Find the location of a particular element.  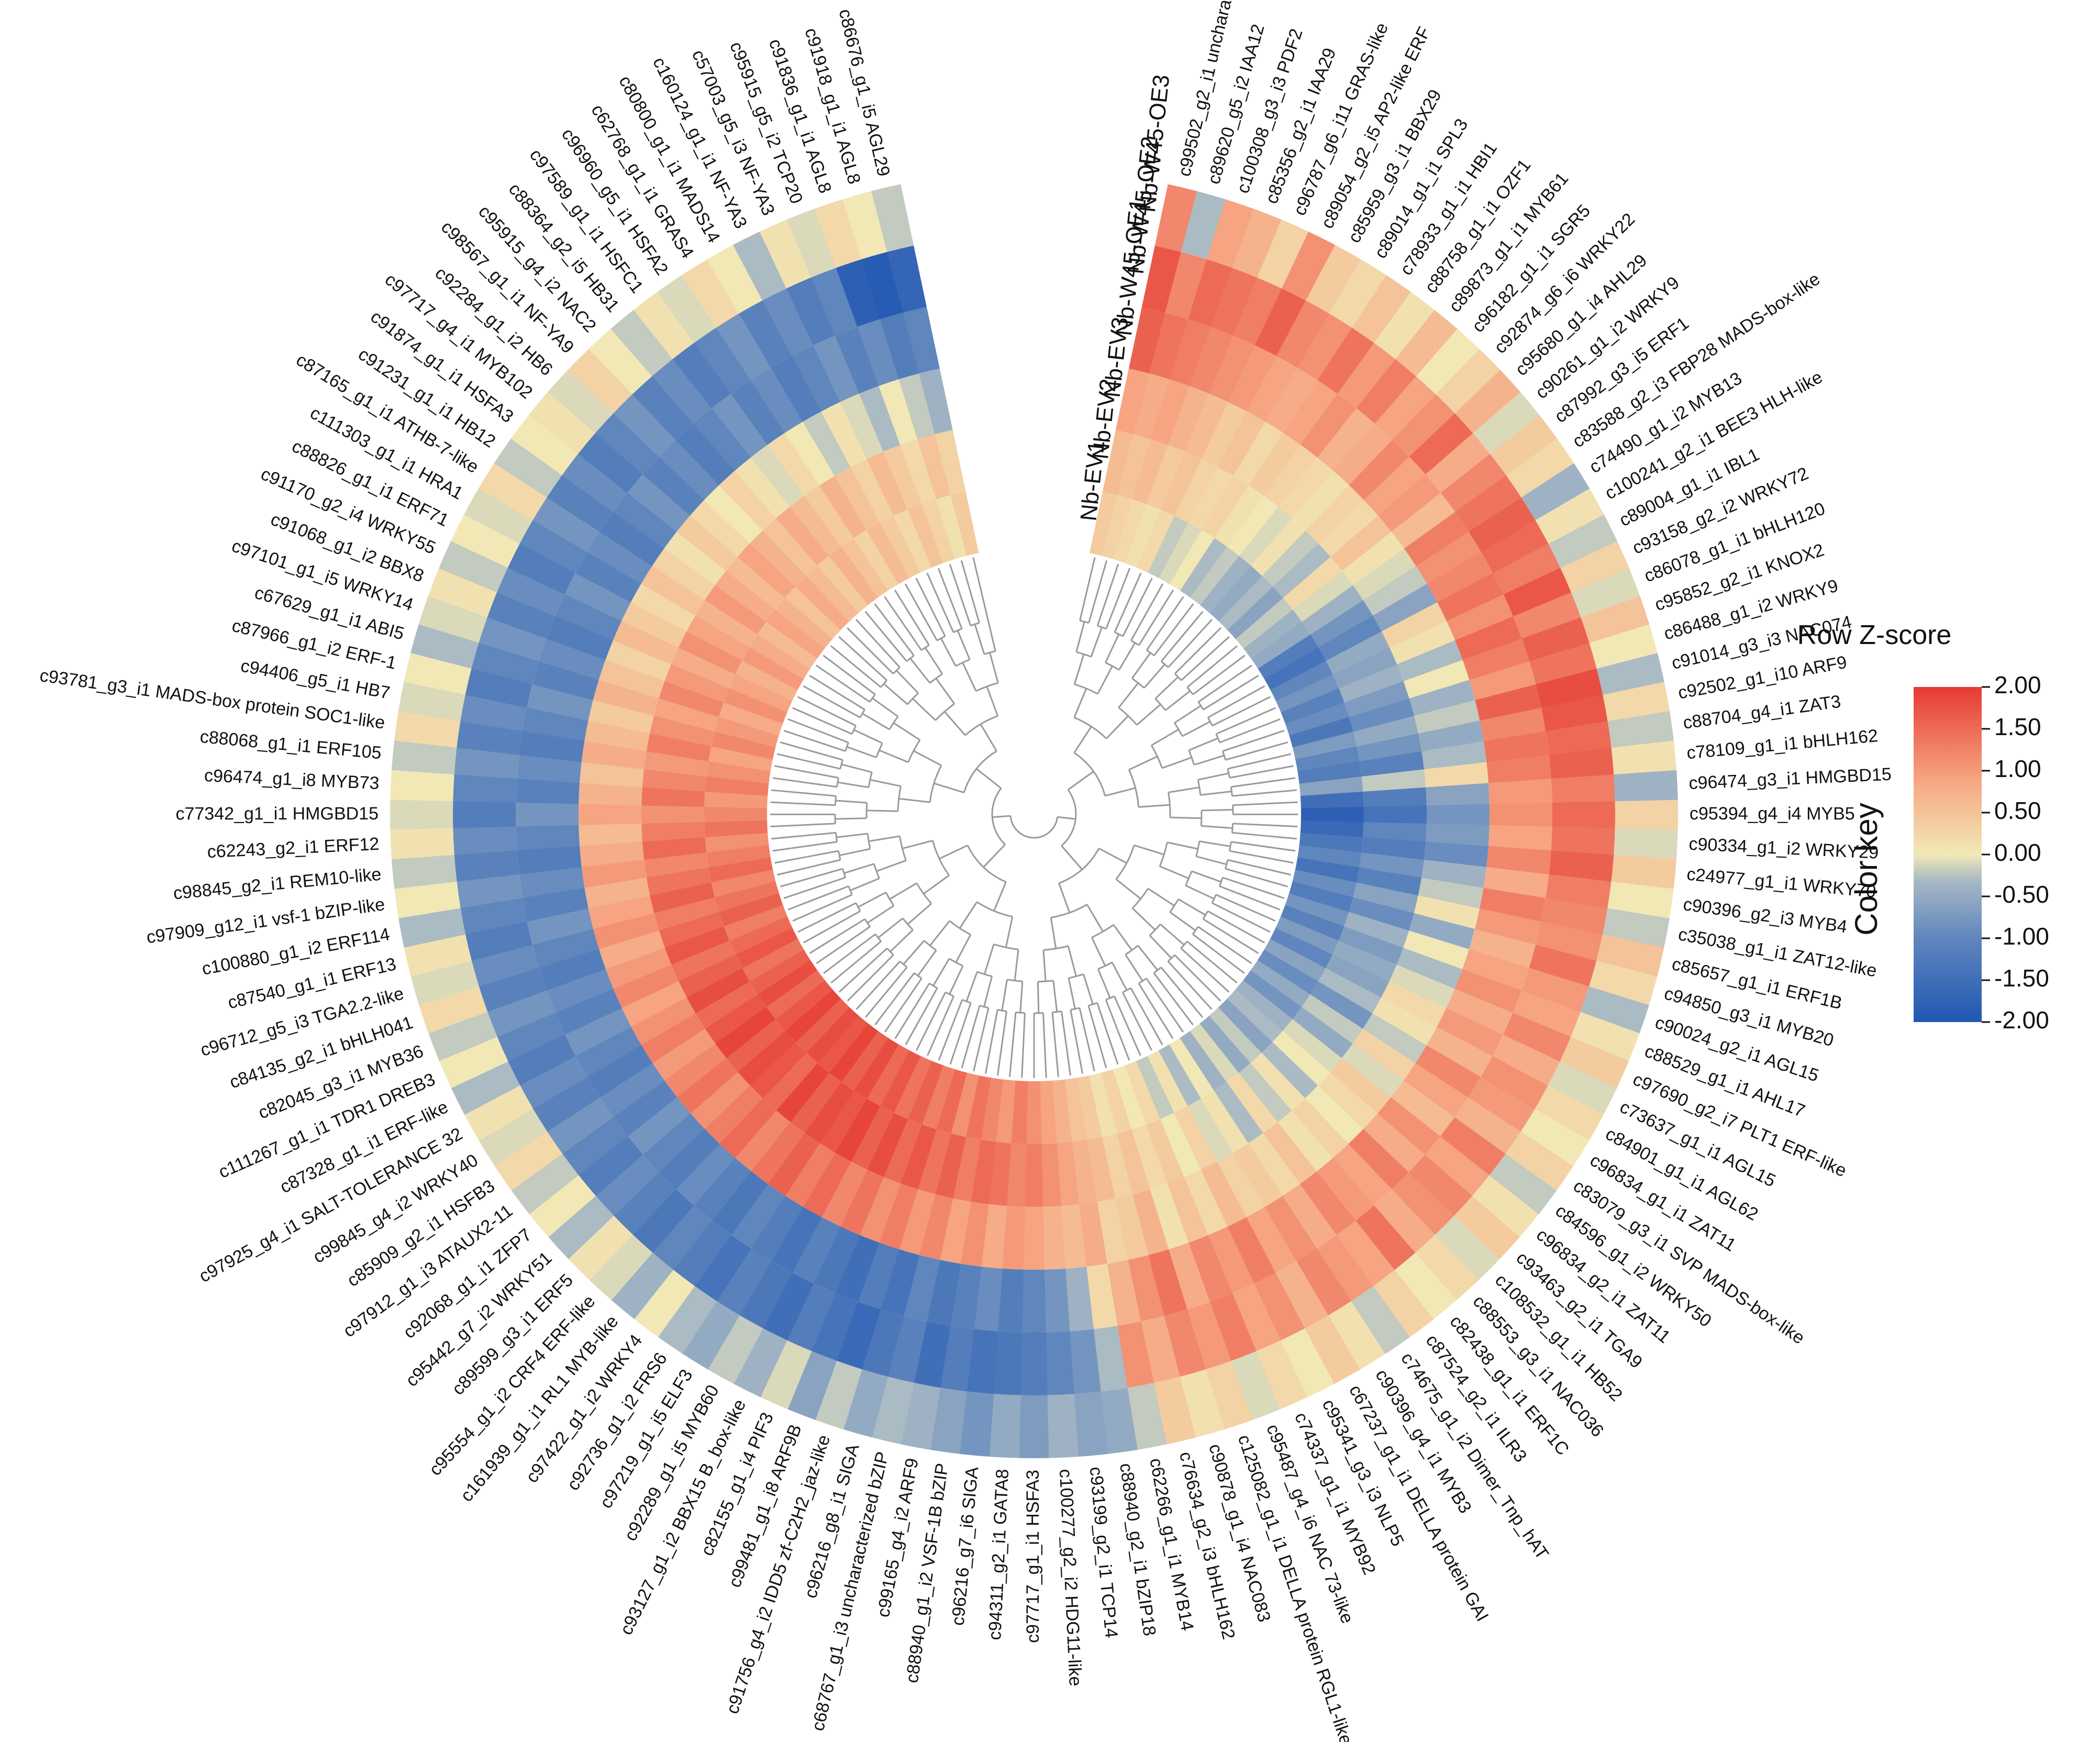

color-key-tick-label: 0.00 is located at coordinates (2017, 852).